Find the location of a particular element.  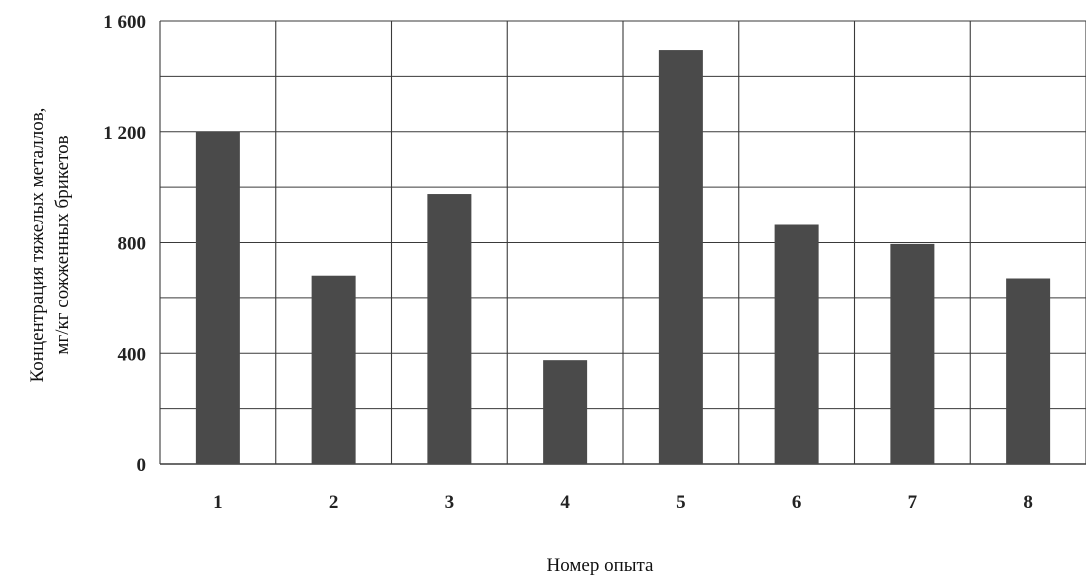

x-tick-label: 6 is located at coordinates (797, 502).